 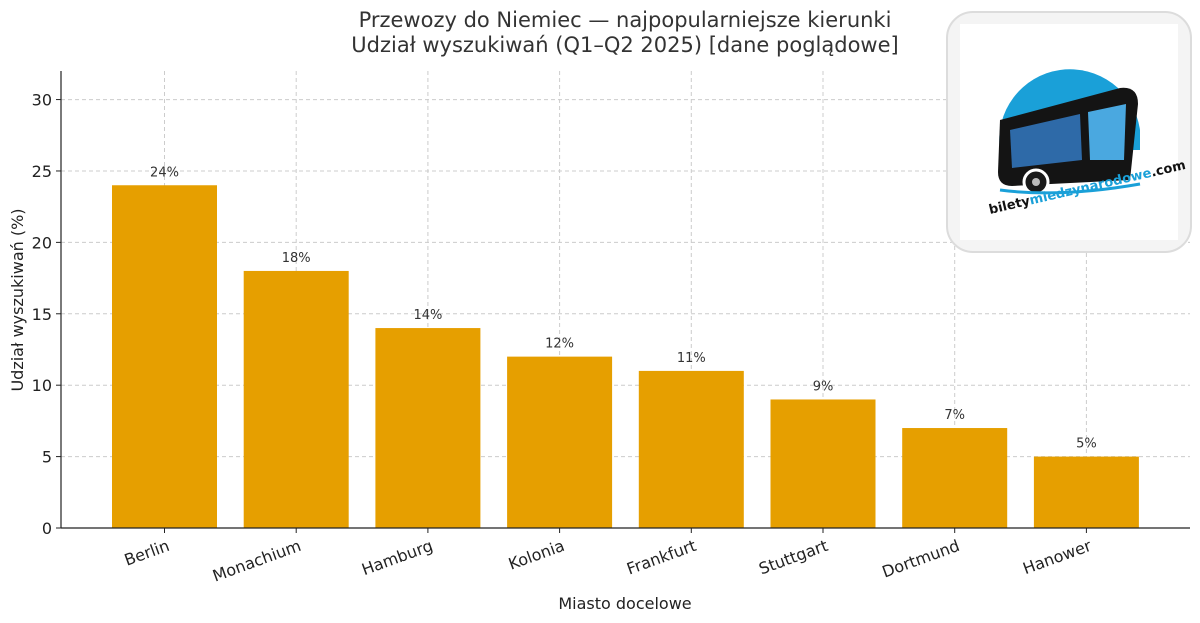 I want to click on data-label: 11%, so click(x=691, y=358).